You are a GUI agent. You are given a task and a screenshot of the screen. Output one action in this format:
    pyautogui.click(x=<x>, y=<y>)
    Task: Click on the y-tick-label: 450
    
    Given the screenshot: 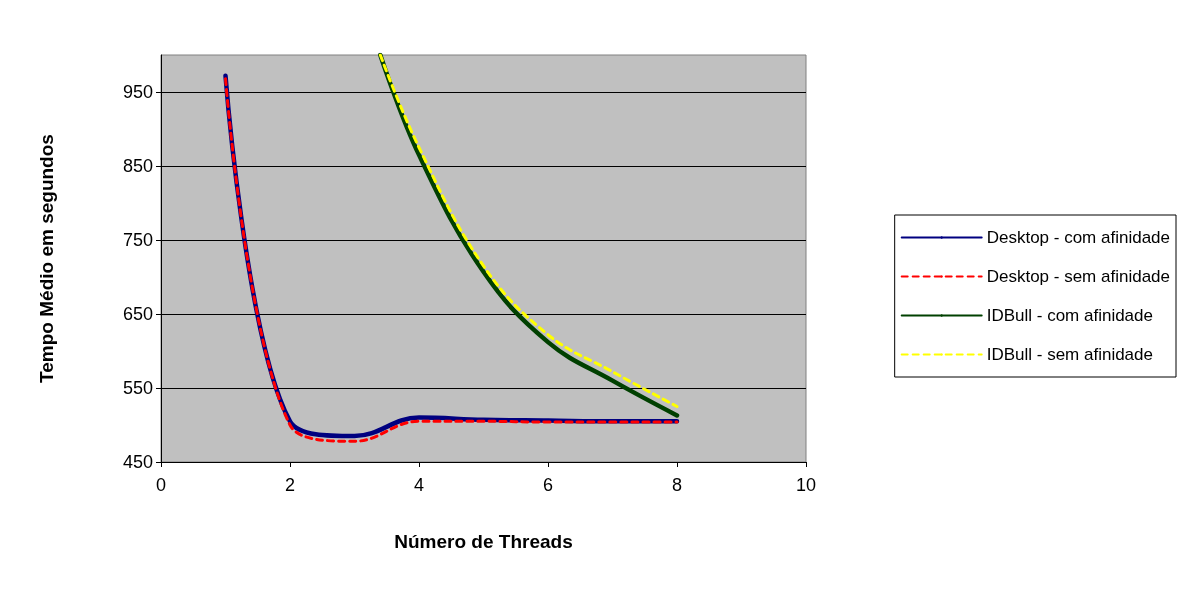 What is the action you would take?
    pyautogui.click(x=137, y=462)
    